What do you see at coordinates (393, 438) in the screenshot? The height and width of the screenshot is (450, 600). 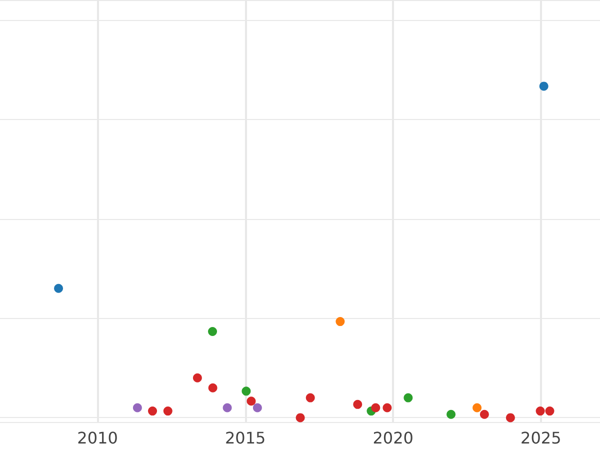 I see `x-tick-label: 2020` at bounding box center [393, 438].